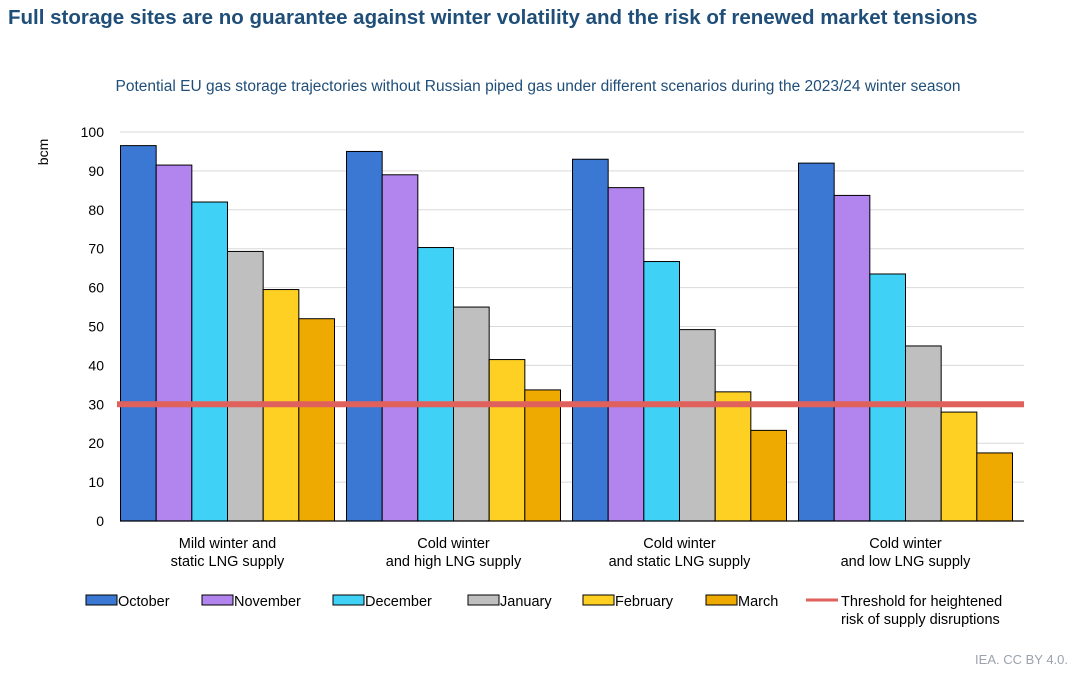  Describe the element at coordinates (96, 249) in the screenshot. I see `y-tick-label: 70` at that location.